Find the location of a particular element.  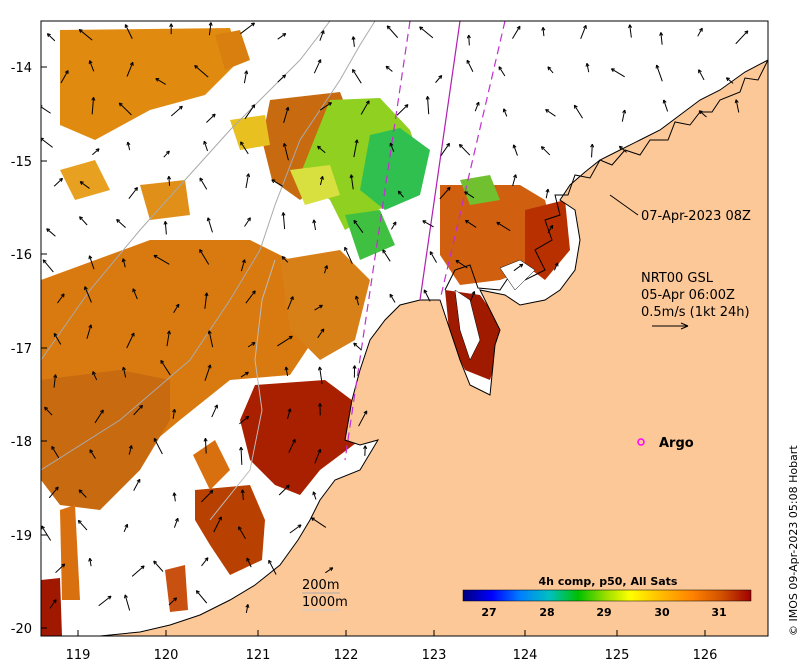

satellite-tracks is located at coordinates (425, 241).